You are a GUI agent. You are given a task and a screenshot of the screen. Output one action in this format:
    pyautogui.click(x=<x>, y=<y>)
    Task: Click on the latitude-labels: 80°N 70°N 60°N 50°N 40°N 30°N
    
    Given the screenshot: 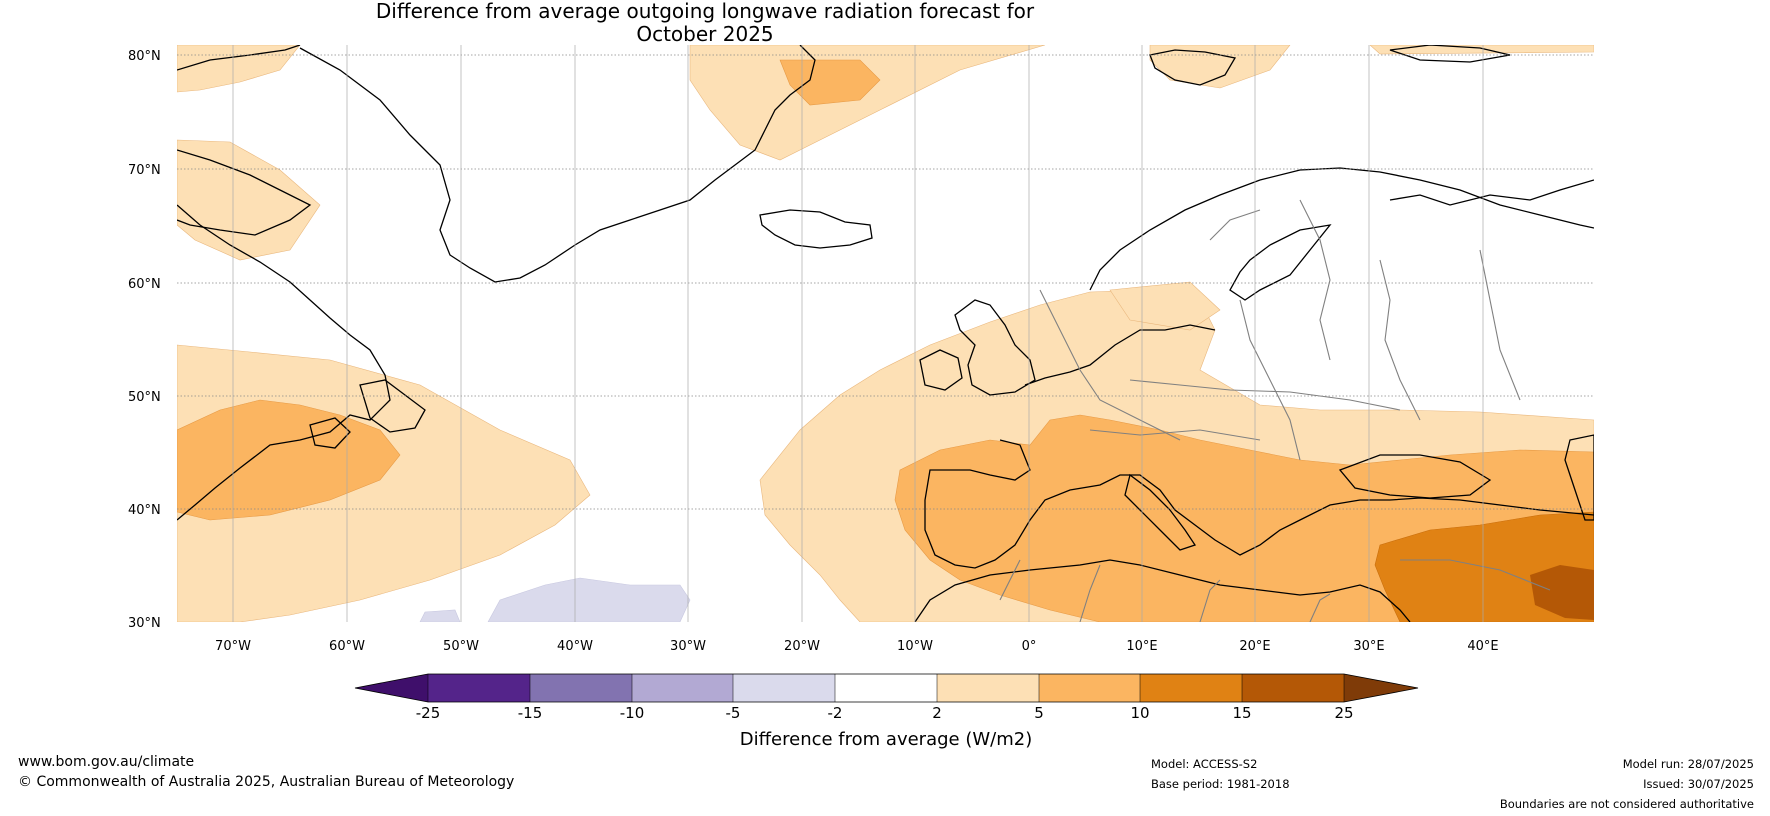 What is the action you would take?
    pyautogui.click(x=144, y=340)
    